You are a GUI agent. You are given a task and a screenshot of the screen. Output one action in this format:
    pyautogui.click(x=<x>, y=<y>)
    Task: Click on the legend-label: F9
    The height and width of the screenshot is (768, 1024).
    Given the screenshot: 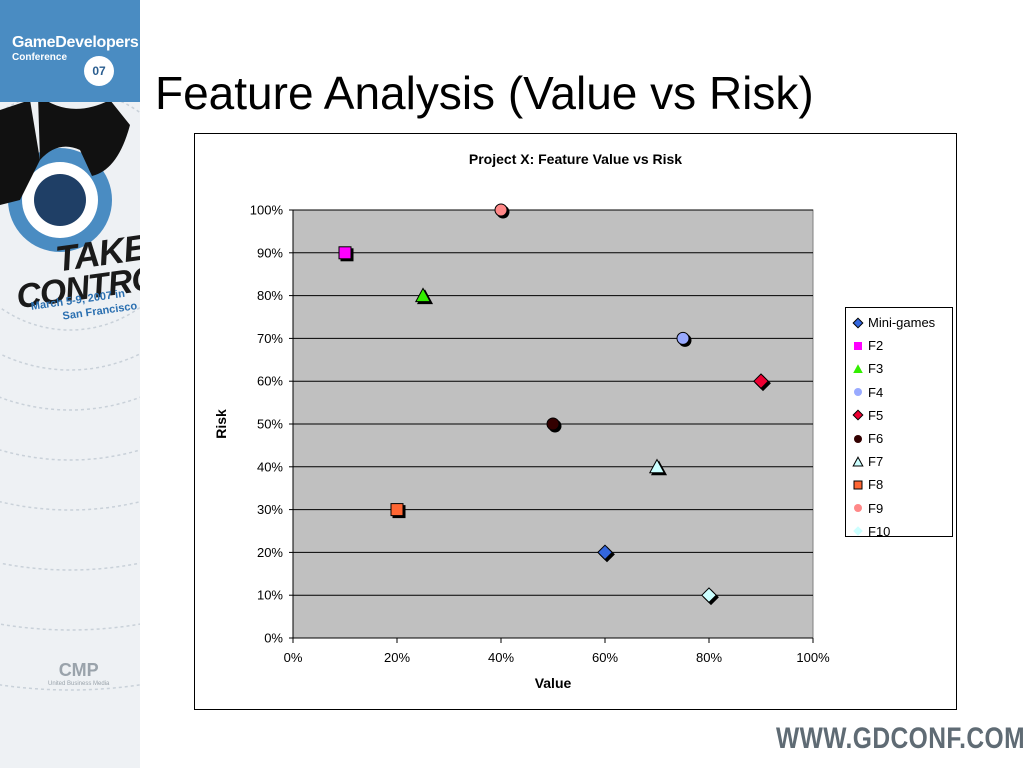 What is the action you would take?
    pyautogui.click(x=876, y=508)
    